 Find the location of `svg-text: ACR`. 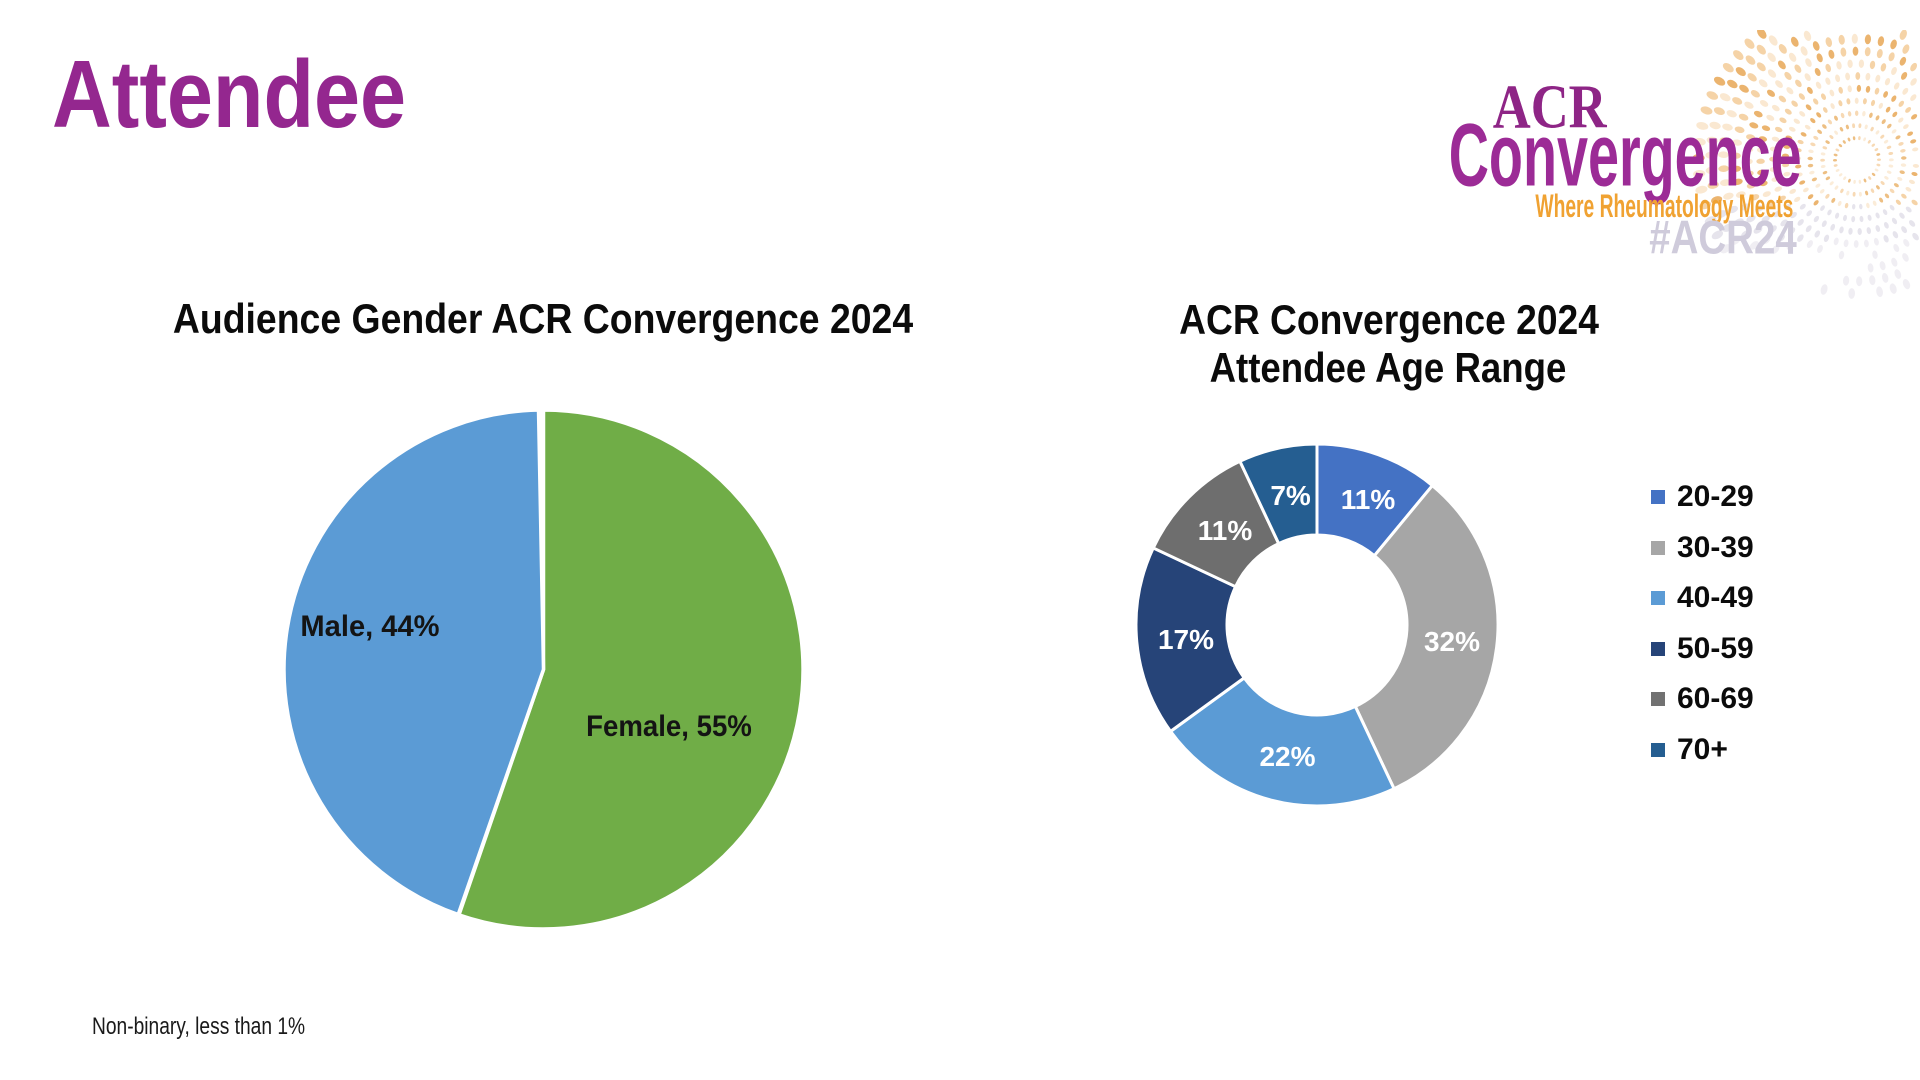

svg-text: ACR is located at coordinates (1550, 106).